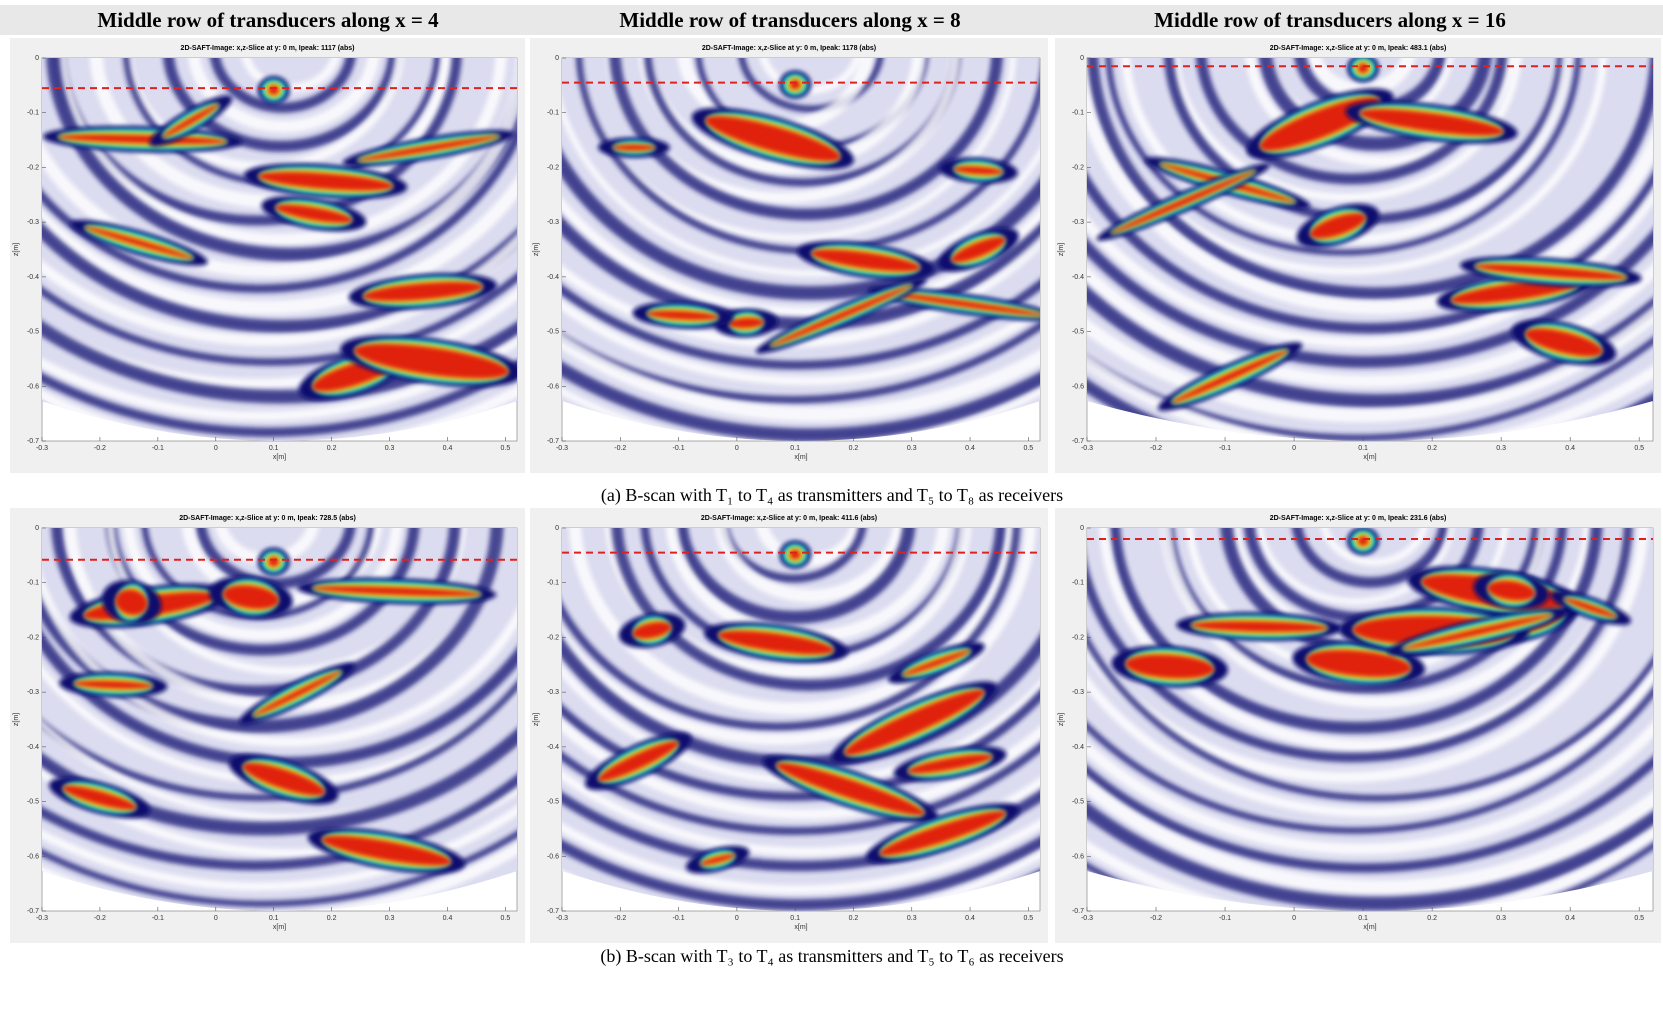  I want to click on column-header: Middle row of transducers along x = 16, so click(1330, 20).